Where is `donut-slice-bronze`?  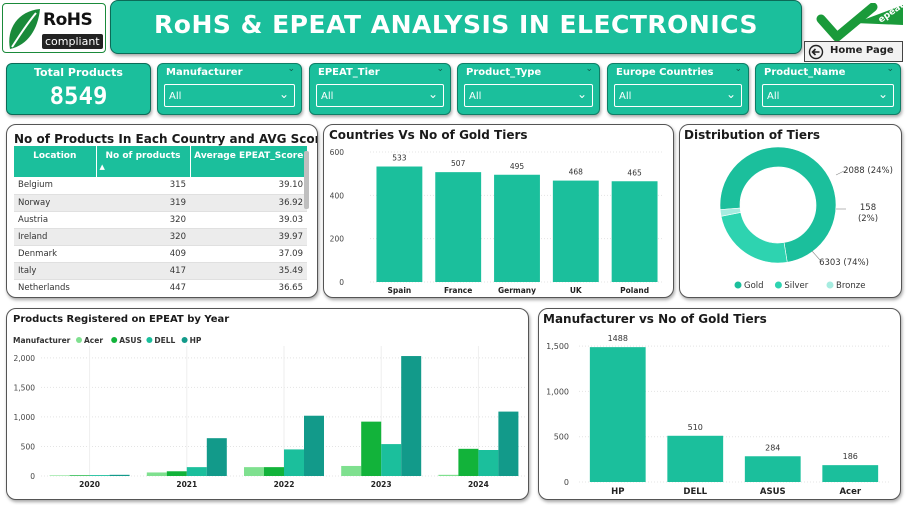 donut-slice-bronze is located at coordinates (730, 212).